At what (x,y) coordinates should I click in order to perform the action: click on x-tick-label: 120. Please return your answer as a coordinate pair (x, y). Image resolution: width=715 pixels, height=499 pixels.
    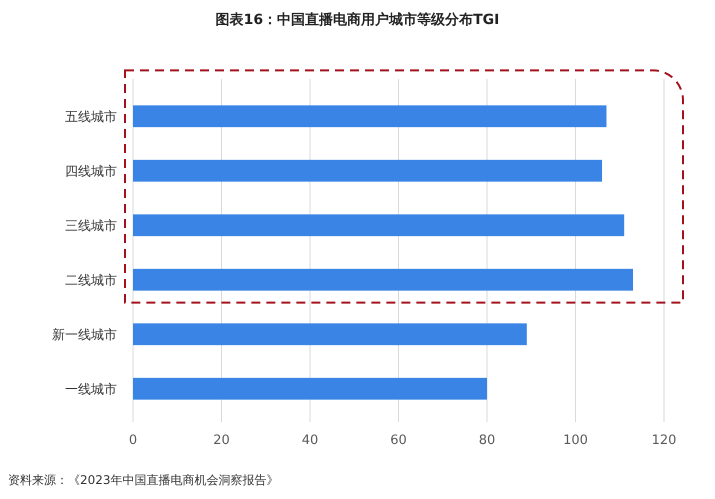
    Looking at the image, I should click on (664, 440).